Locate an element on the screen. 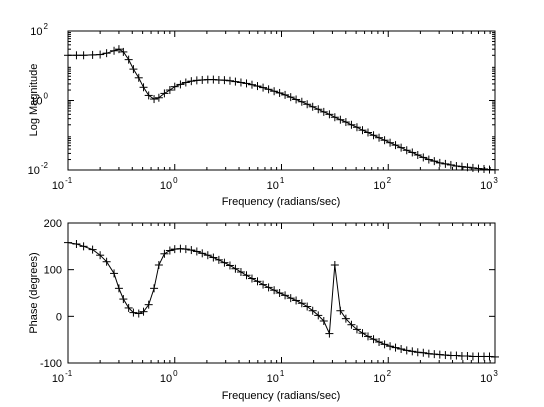 This screenshot has width=544, height=407. x-tick-exponent: 0 is located at coordinates (175, 373).